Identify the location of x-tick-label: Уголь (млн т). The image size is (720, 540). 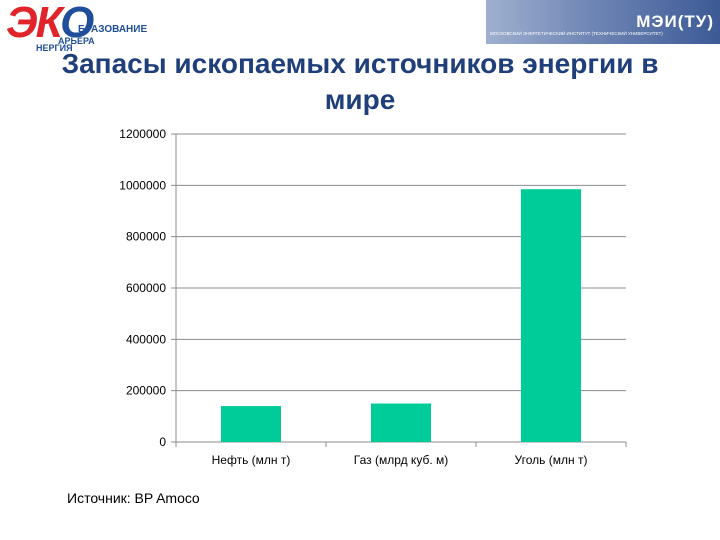
(551, 460).